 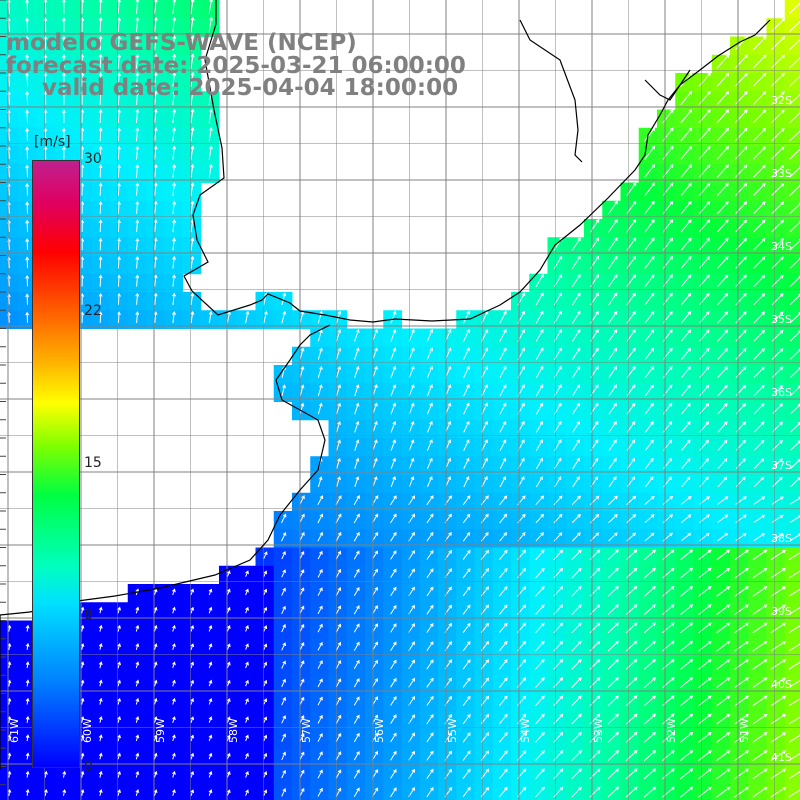 I want to click on colorbar-unit: [m/s], so click(x=52, y=142).